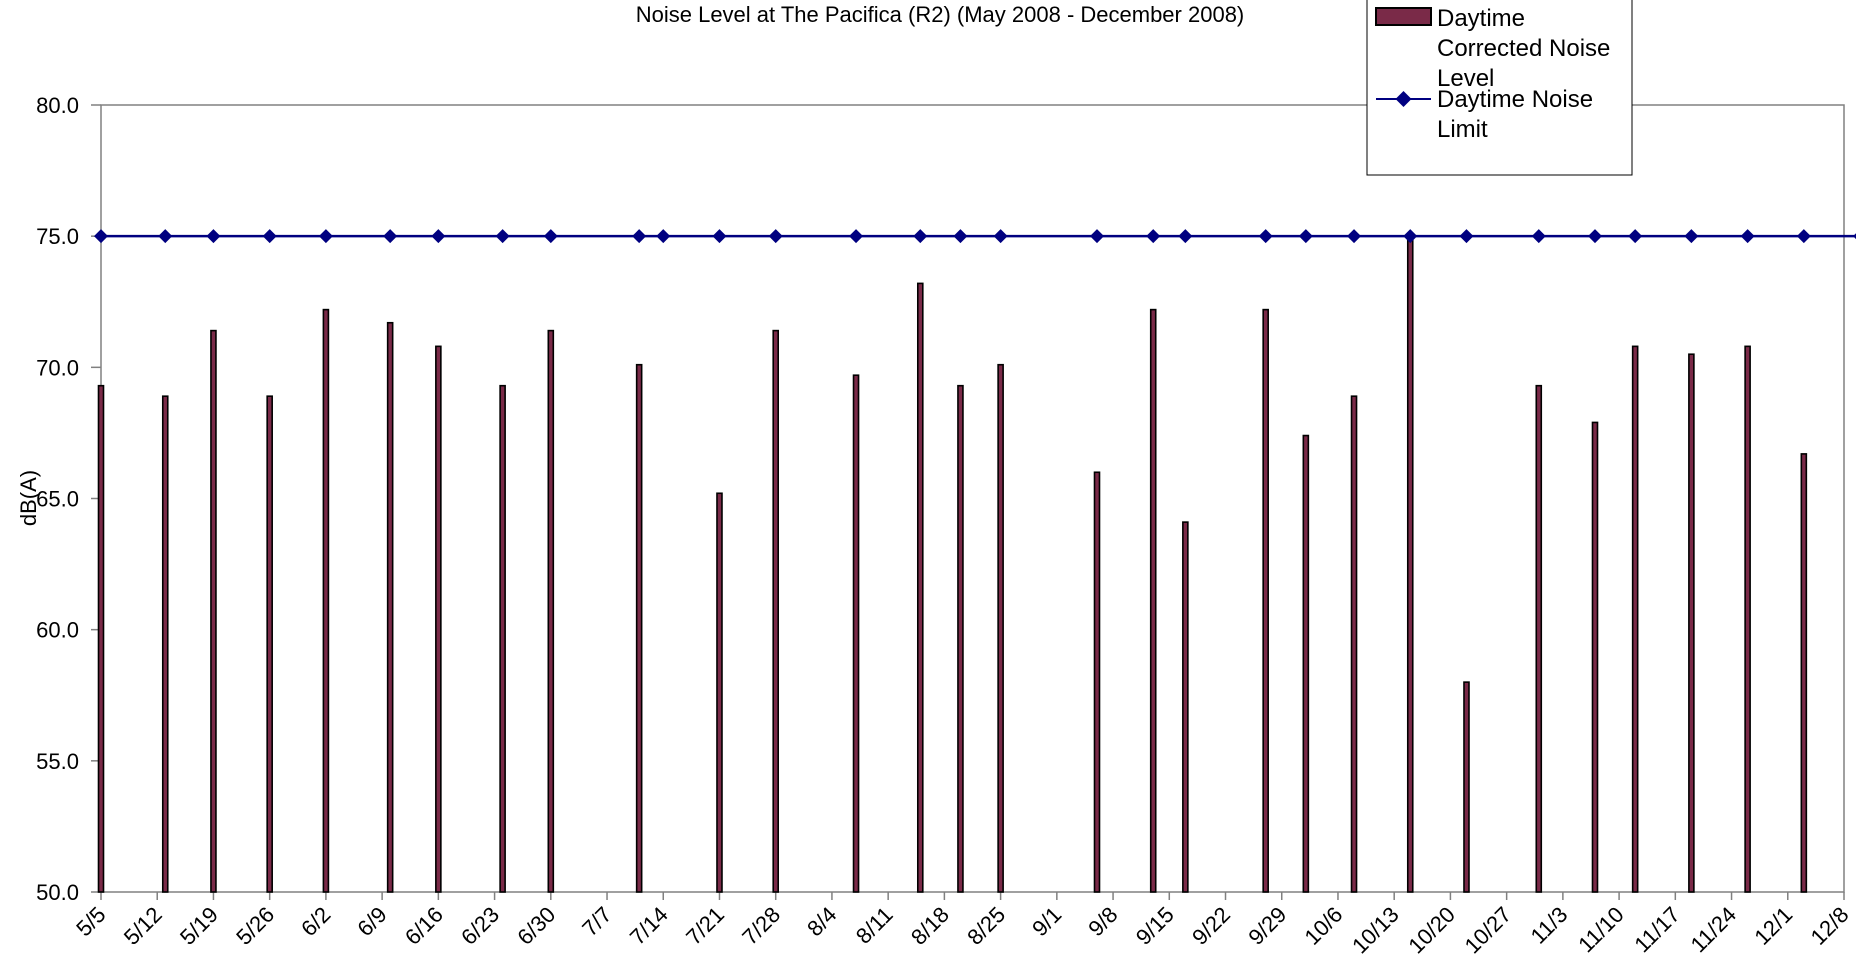  Describe the element at coordinates (1324, 926) in the screenshot. I see `x-tick-label: 10/6` at that location.